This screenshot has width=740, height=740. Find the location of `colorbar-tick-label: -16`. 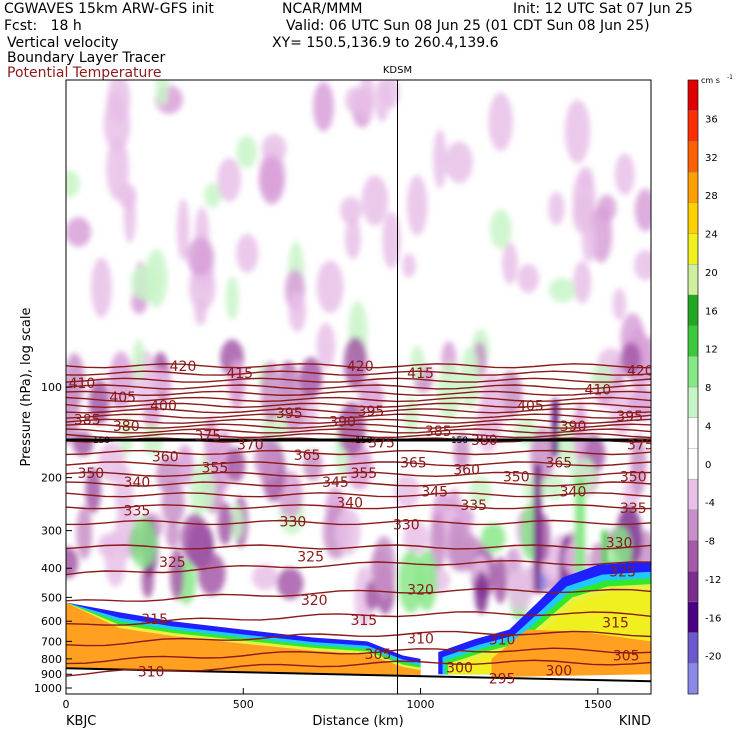

colorbar-tick-label: -16 is located at coordinates (713, 618).